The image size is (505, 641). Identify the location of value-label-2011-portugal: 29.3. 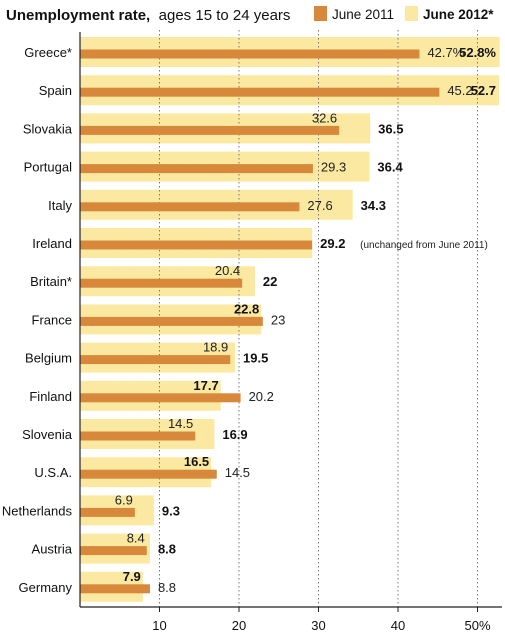
(333, 167).